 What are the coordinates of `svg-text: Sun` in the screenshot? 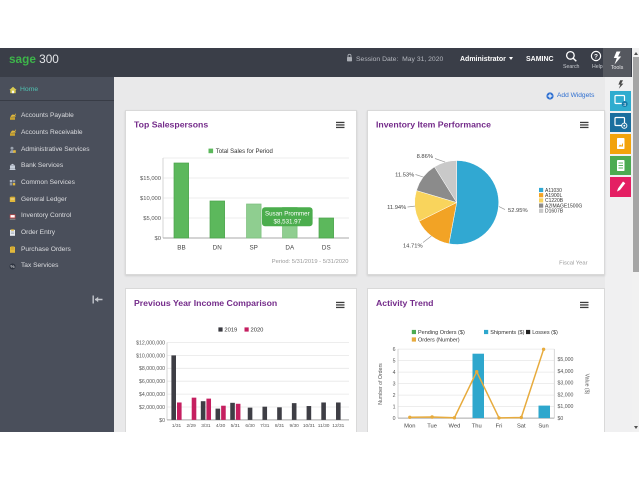 It's located at (543, 426).